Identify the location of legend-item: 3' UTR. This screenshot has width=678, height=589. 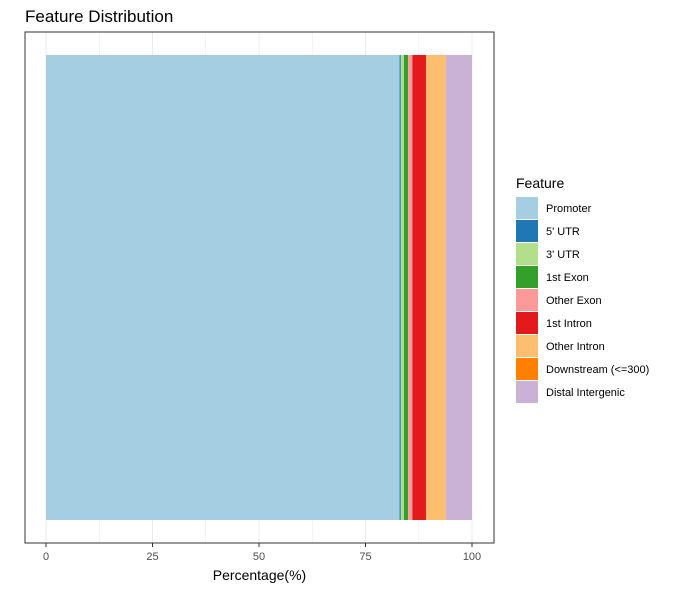
(548, 254).